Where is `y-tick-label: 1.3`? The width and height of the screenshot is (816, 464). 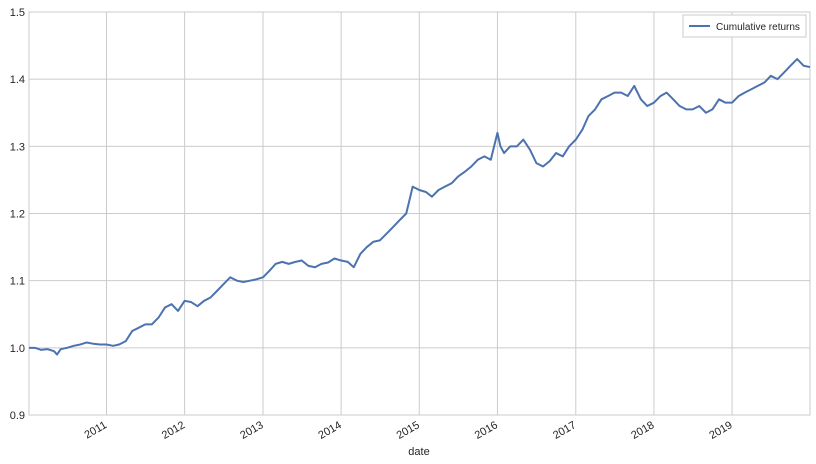
y-tick-label: 1.3 is located at coordinates (17, 147).